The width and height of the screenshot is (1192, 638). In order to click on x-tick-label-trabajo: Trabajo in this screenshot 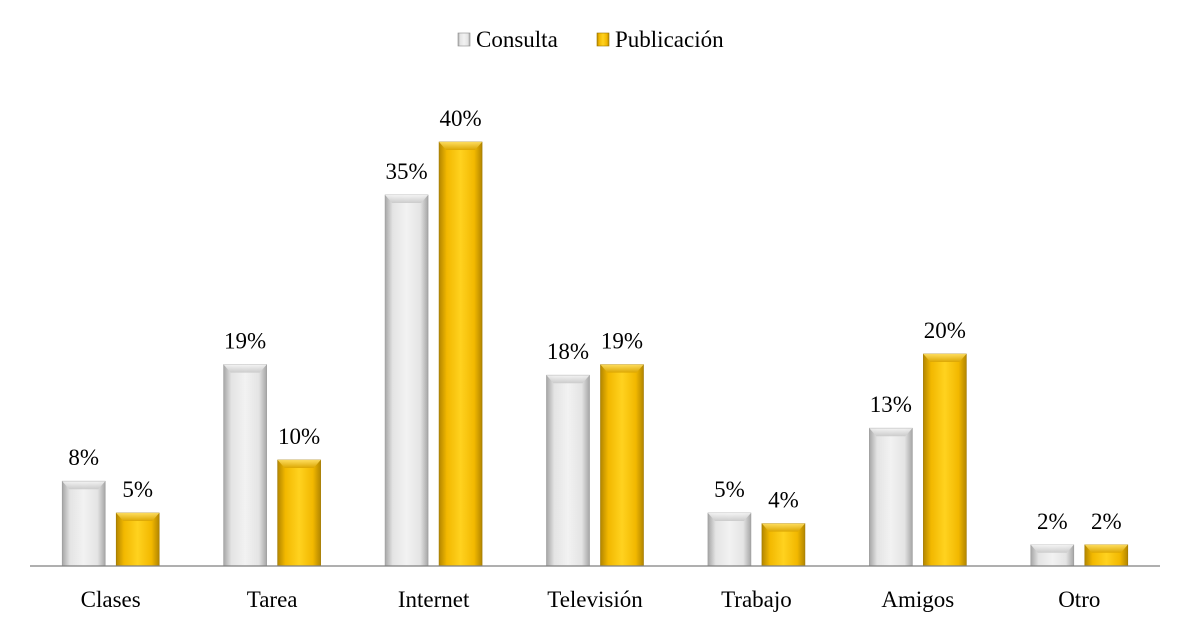, I will do `click(756, 599)`.